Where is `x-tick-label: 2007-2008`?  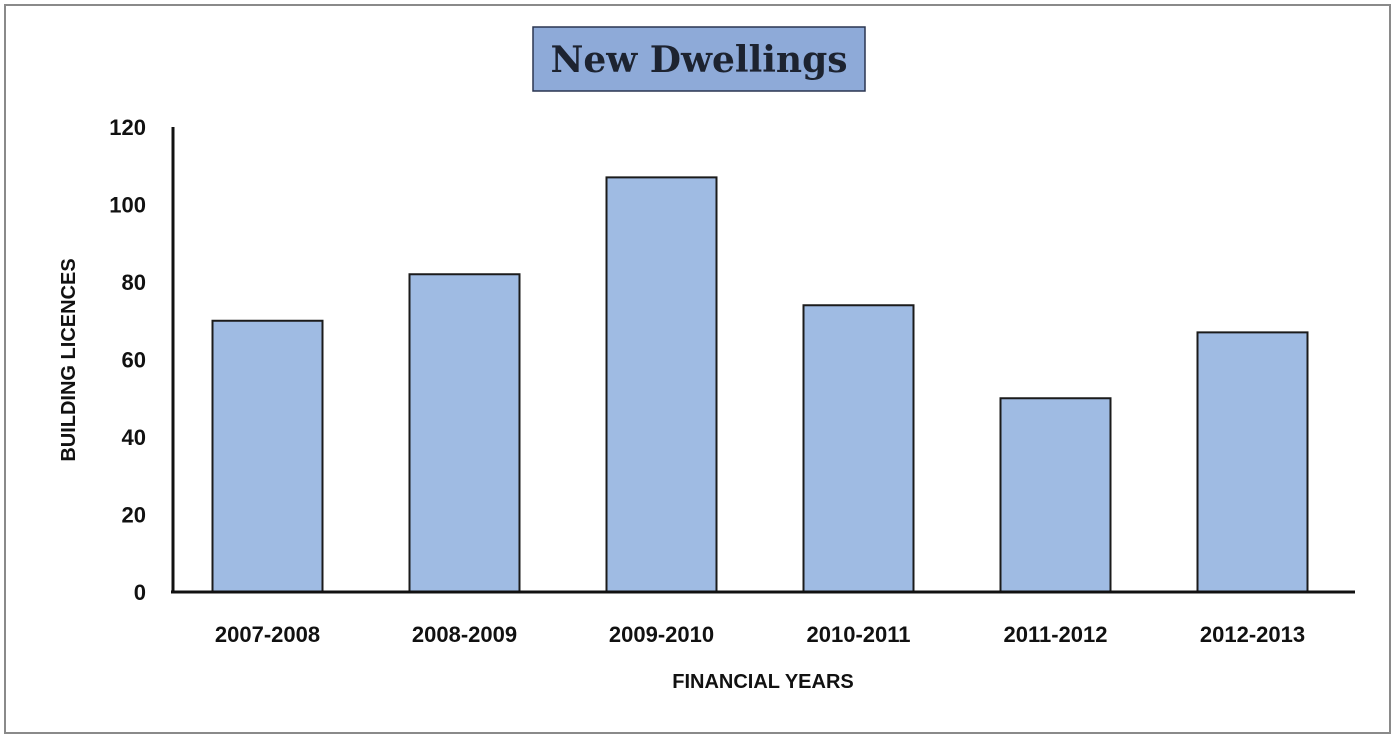 x-tick-label: 2007-2008 is located at coordinates (267, 634).